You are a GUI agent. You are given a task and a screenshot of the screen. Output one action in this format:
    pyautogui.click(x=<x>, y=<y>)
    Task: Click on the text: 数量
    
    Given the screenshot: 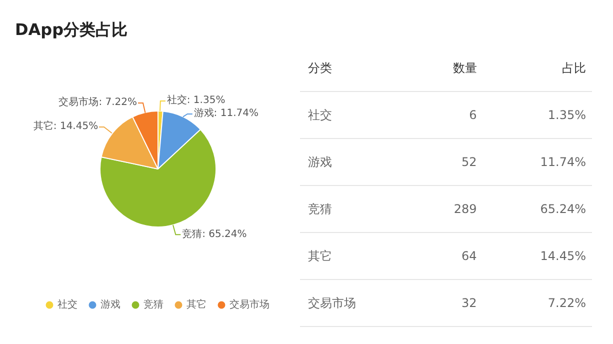 What is the action you would take?
    pyautogui.click(x=448, y=68)
    